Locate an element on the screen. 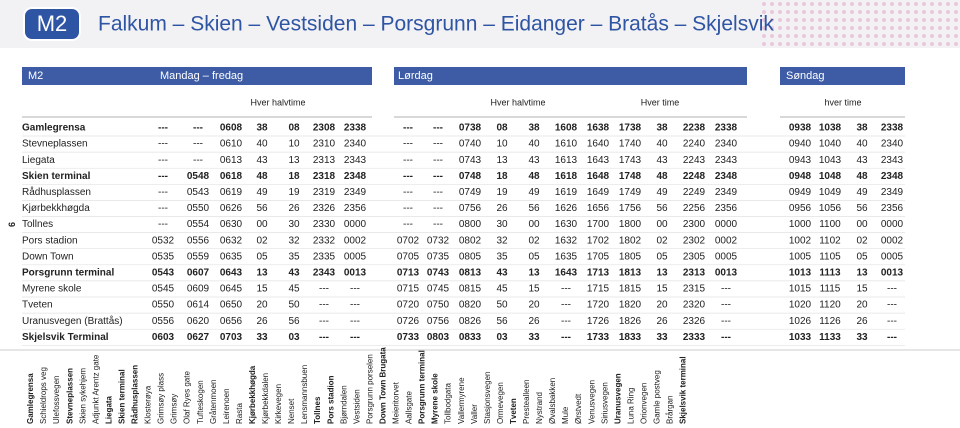  time: 1705 is located at coordinates (598, 256).